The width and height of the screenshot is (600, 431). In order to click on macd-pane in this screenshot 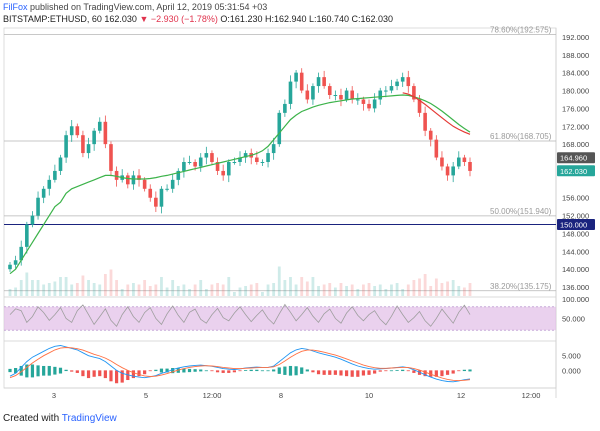, I will do `click(240, 364)`.